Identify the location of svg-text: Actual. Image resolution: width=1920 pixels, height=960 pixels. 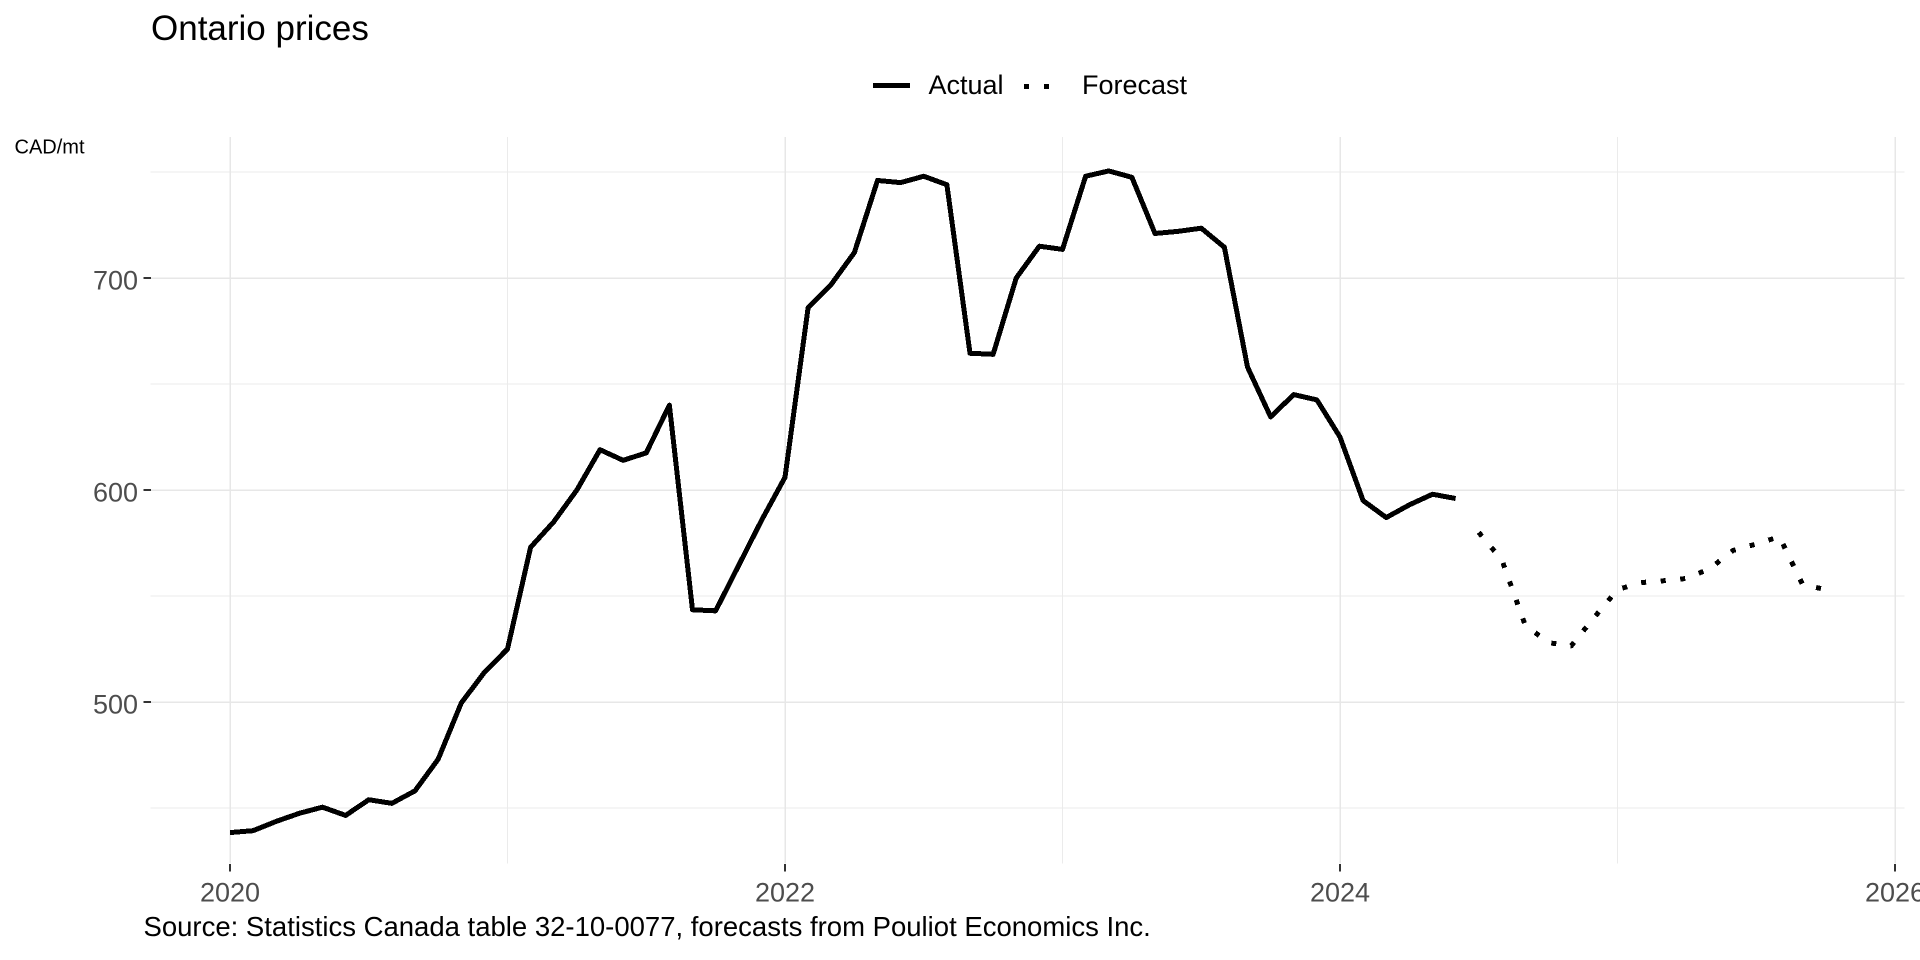
(966, 85).